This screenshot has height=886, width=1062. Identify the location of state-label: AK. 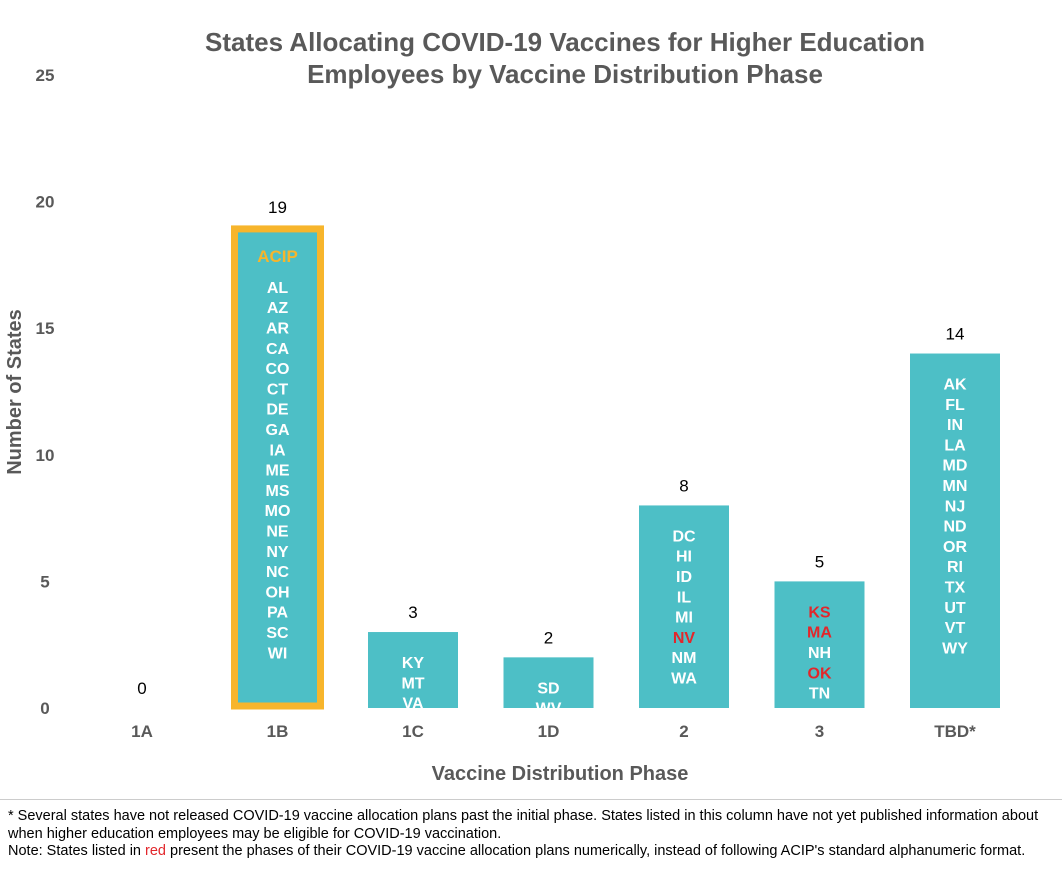
(955, 385).